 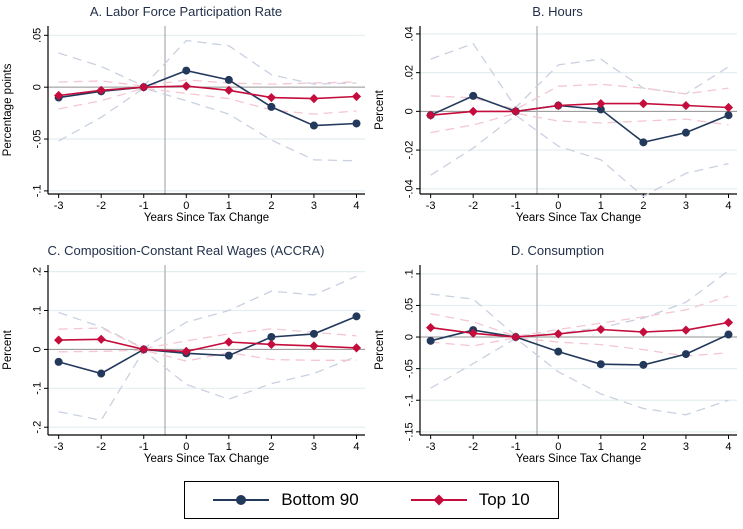 What do you see at coordinates (410, 150) in the screenshot?
I see `y-tick-label: -.02` at bounding box center [410, 150].